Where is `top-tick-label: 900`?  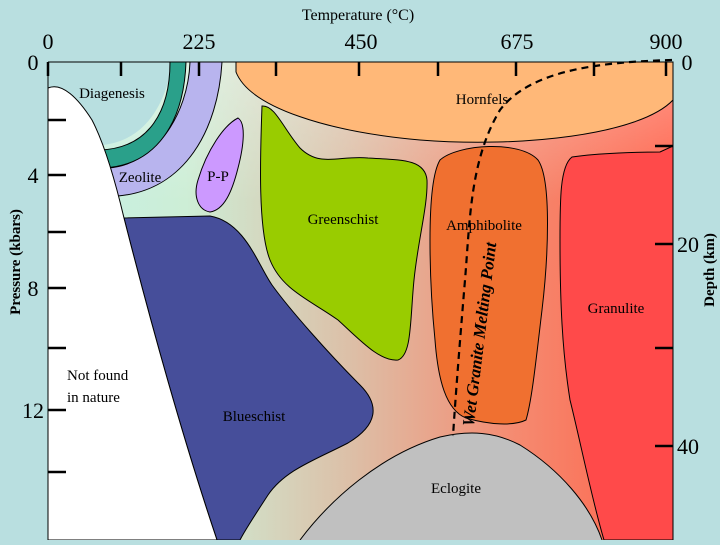 top-tick-label: 900 is located at coordinates (666, 41).